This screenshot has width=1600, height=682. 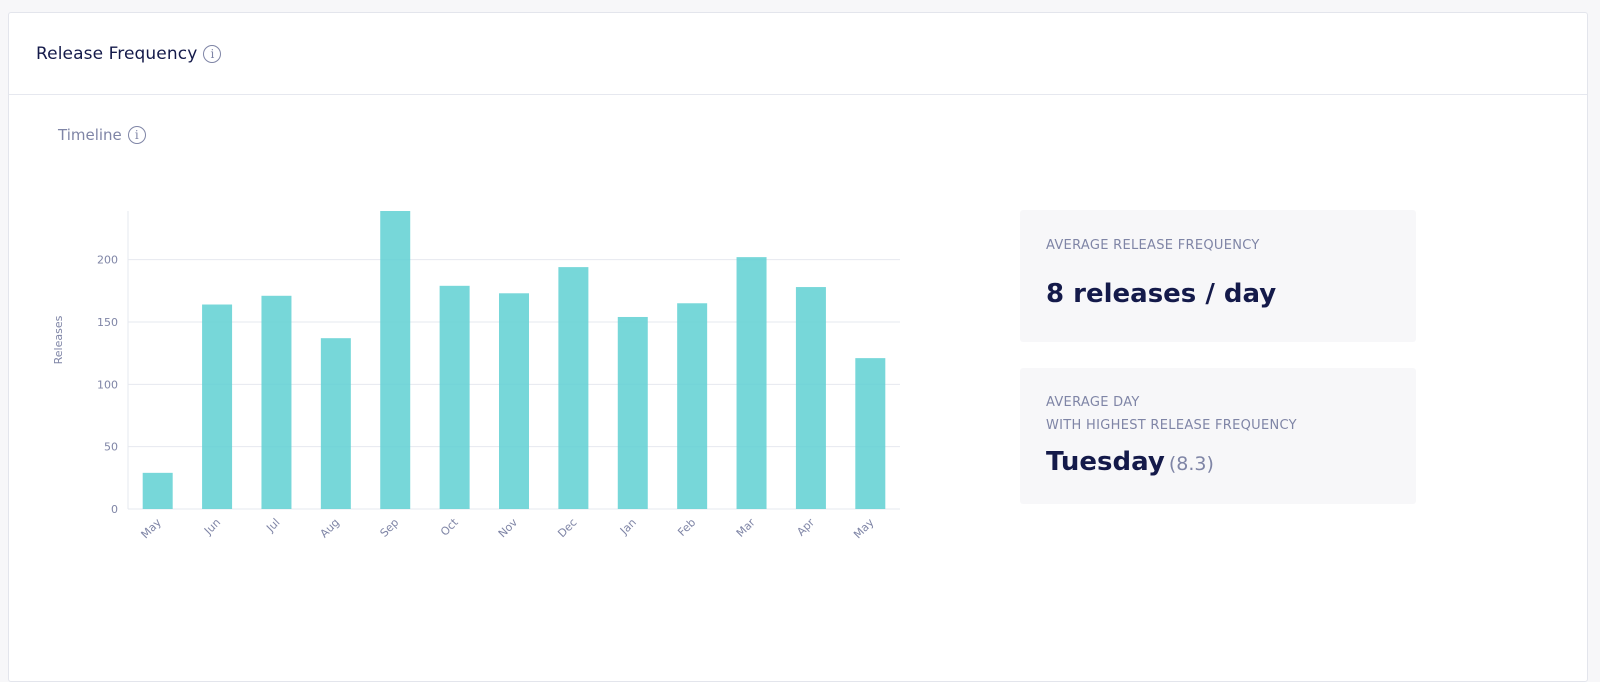 I want to click on avg-day-caption-line2: WITH HIGHEST RELEASE FREQUENCY, so click(x=1171, y=425).